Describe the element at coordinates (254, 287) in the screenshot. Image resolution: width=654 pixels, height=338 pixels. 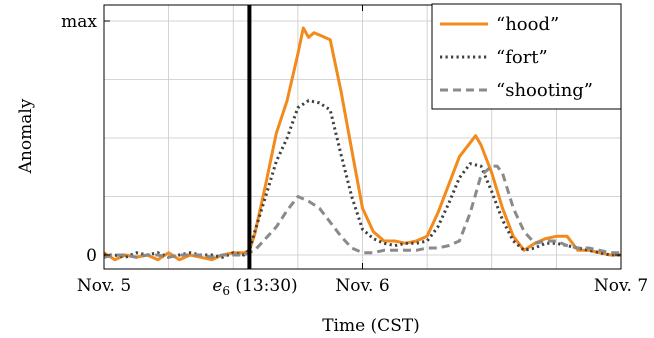
I see `event-marker-label: e6 (13:30)` at that location.